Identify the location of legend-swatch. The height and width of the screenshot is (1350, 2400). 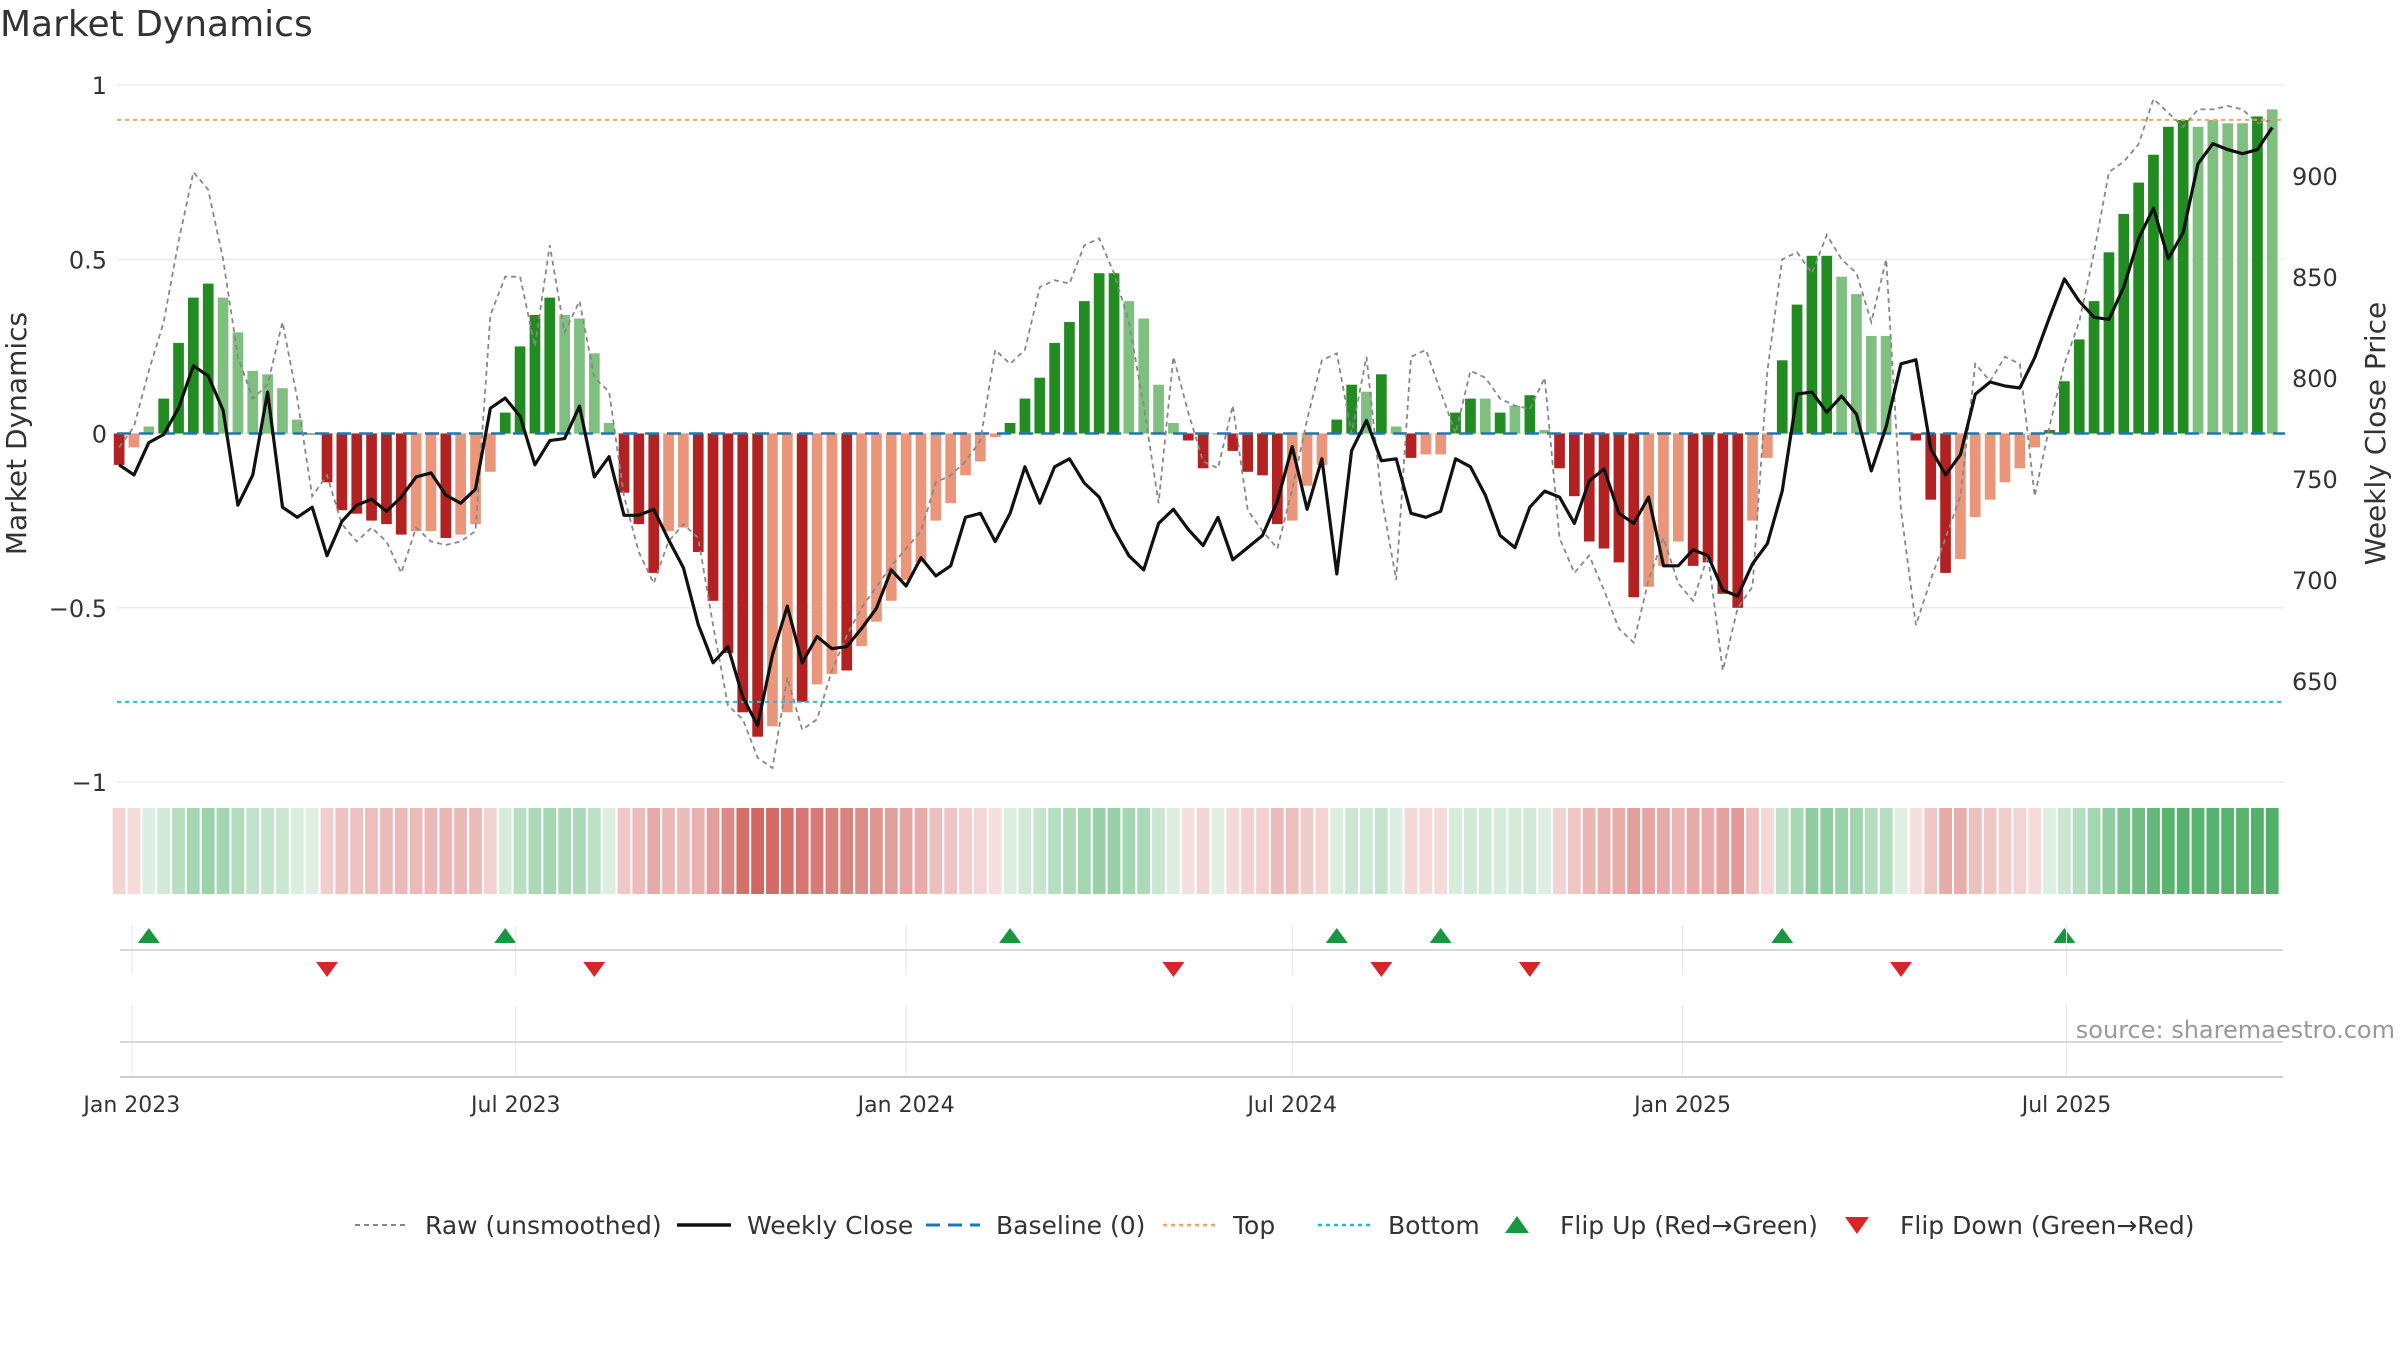
(1517, 1224).